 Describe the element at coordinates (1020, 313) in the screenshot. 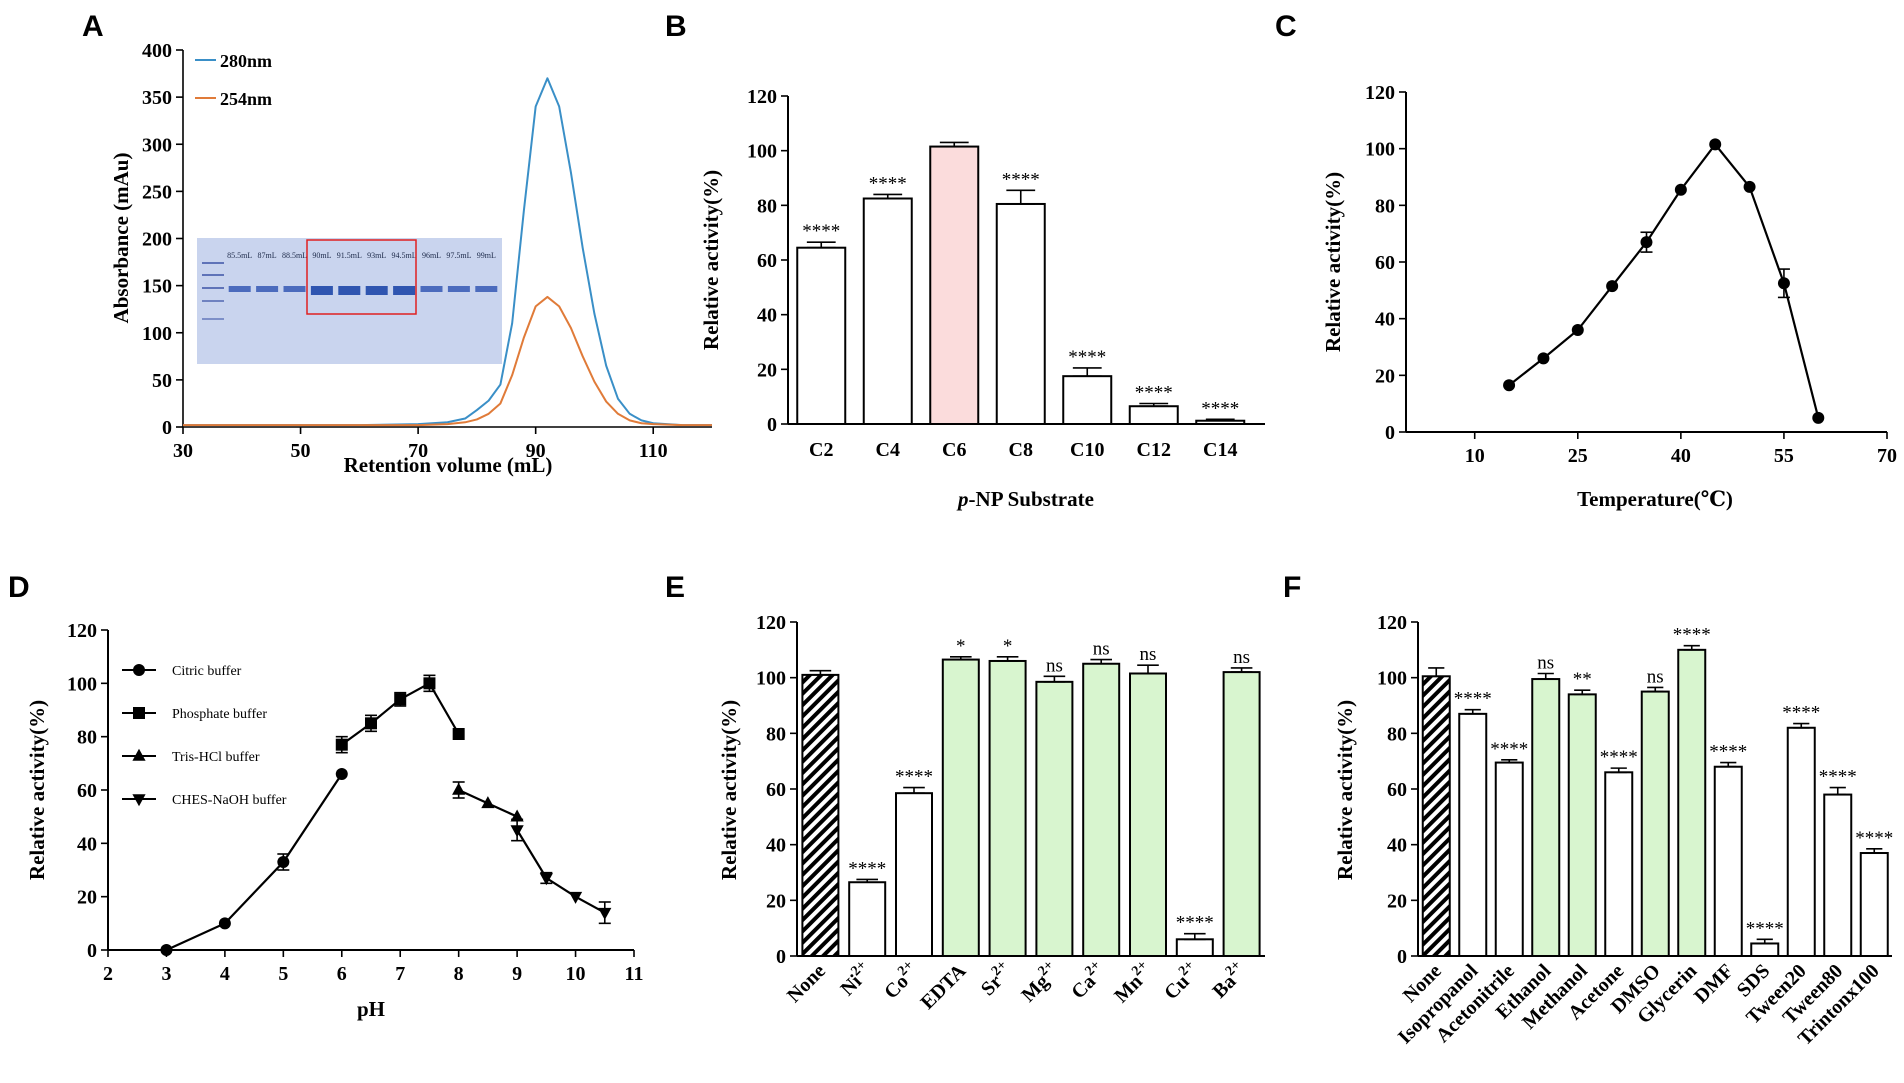

I see `bar-C8` at that location.